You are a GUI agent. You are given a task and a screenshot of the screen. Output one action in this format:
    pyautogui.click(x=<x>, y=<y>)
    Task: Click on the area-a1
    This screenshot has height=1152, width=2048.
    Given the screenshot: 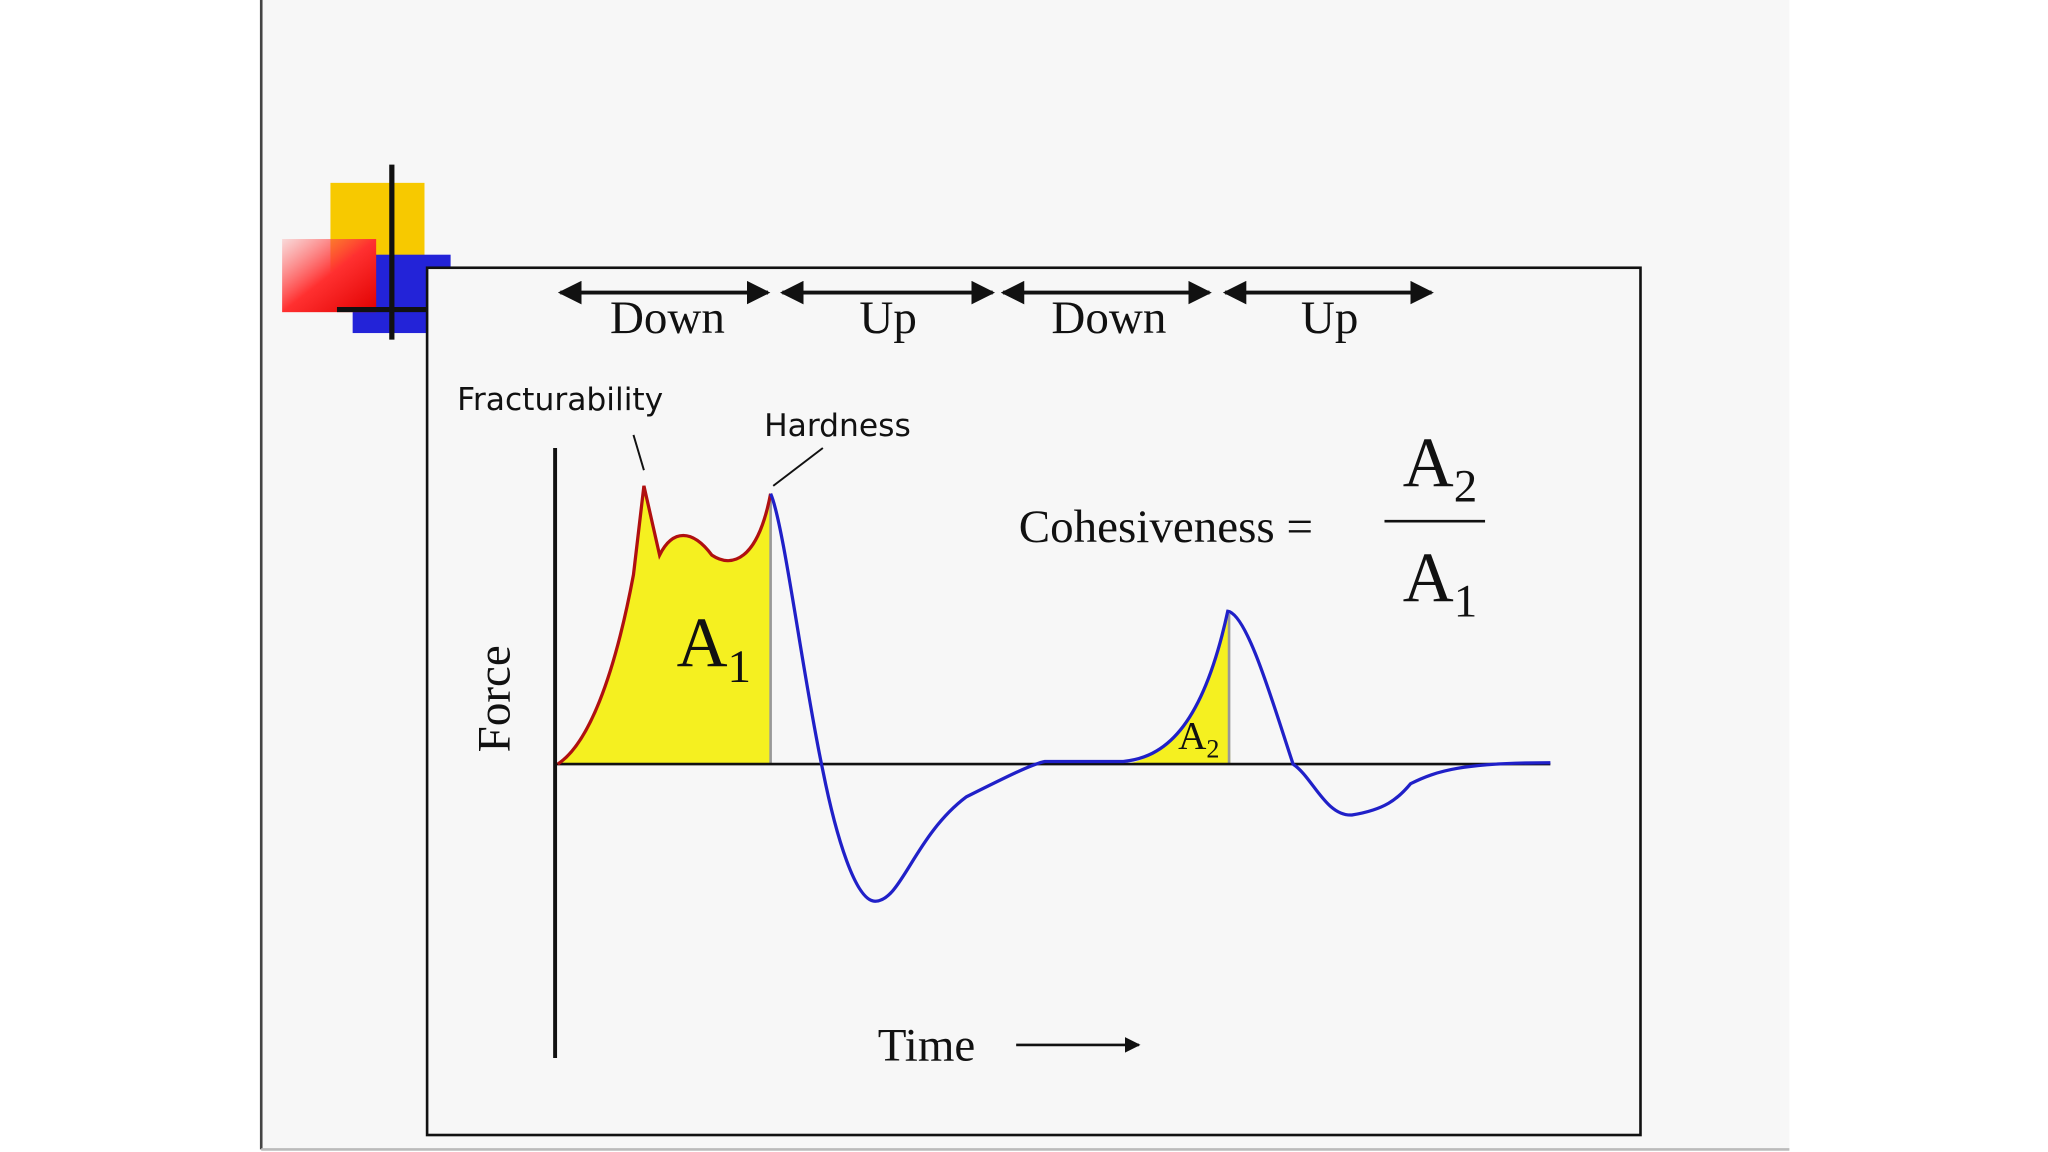 What is the action you would take?
    pyautogui.click(x=664, y=625)
    